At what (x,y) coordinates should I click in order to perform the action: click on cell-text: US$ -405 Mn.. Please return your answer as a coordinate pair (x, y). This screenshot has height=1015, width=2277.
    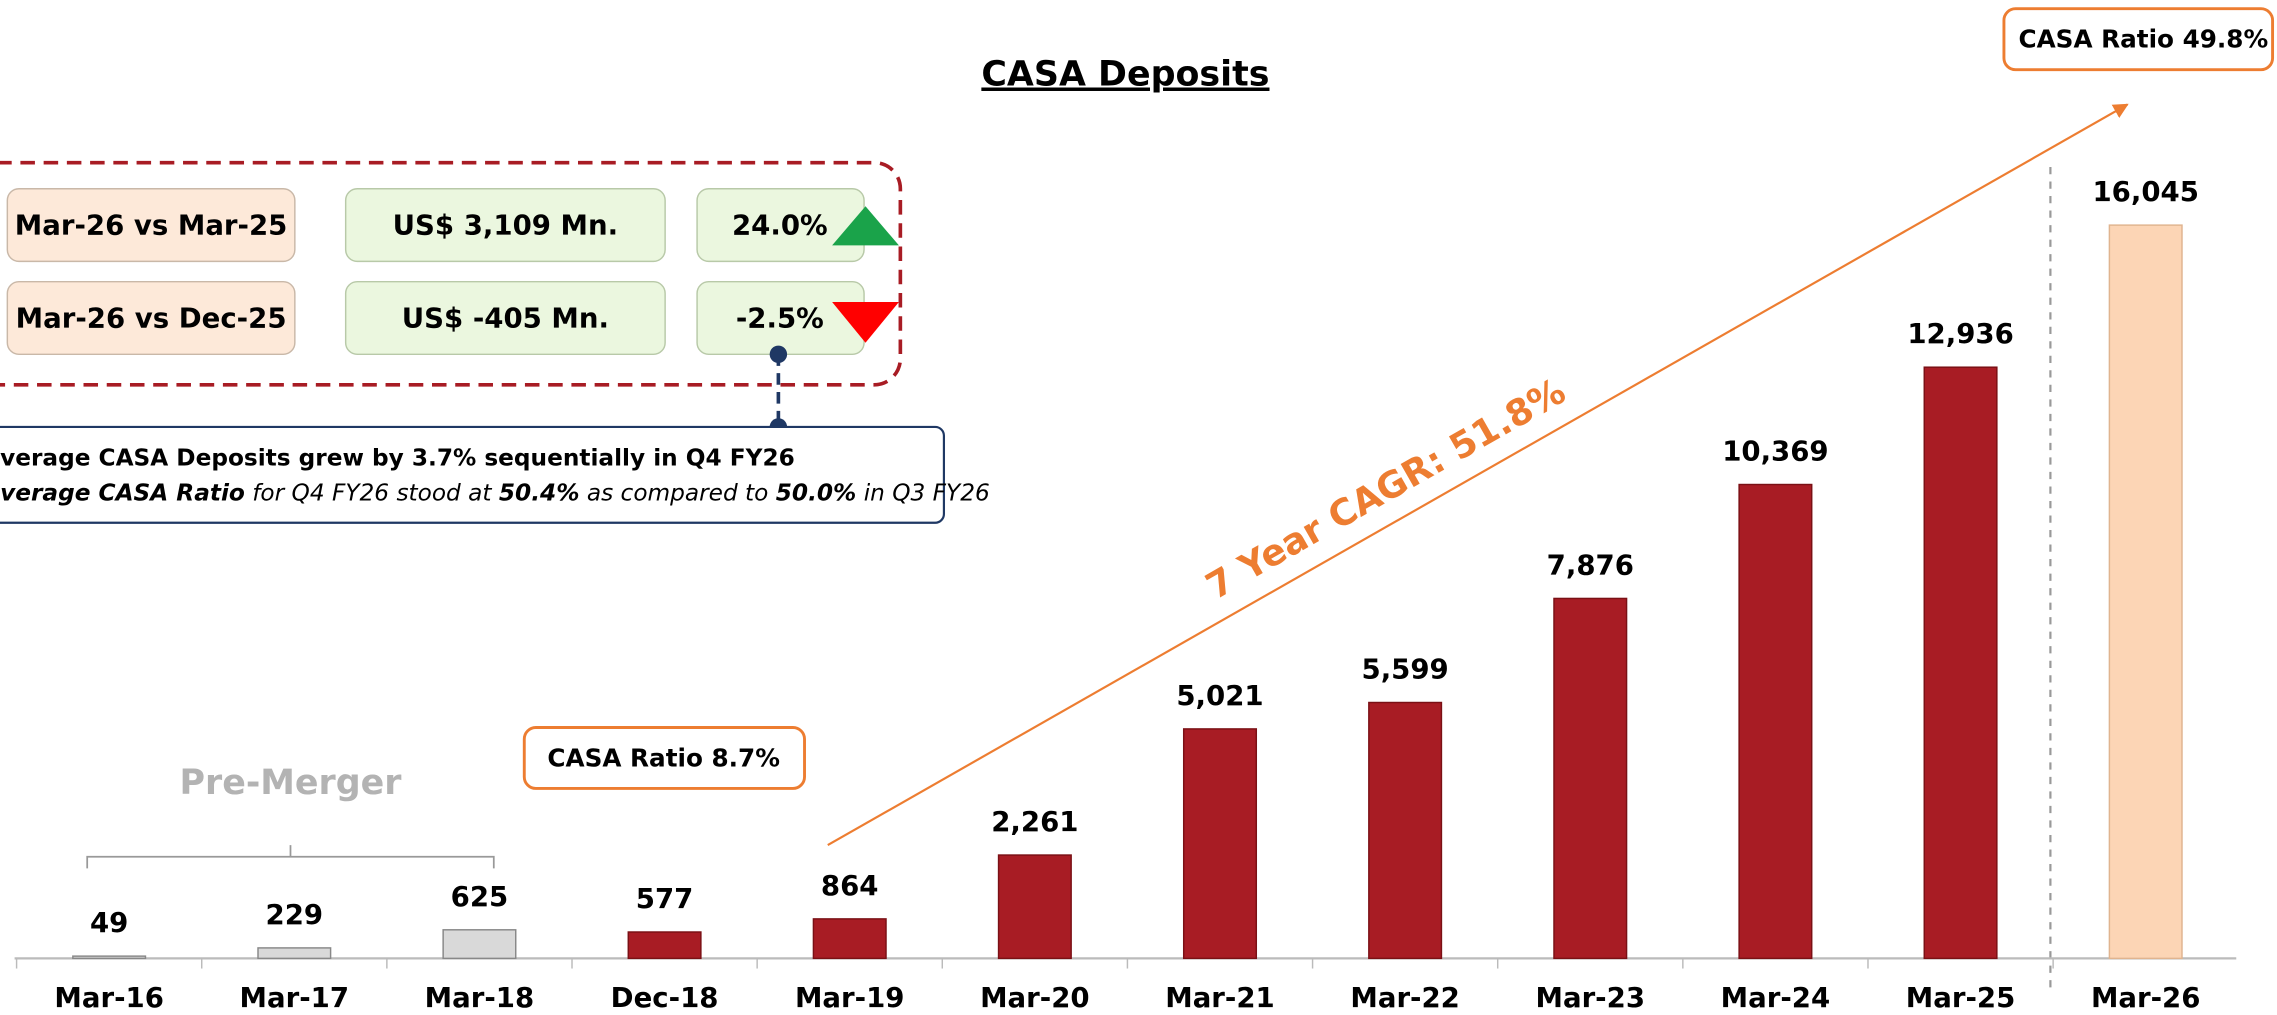
    Looking at the image, I should click on (505, 317).